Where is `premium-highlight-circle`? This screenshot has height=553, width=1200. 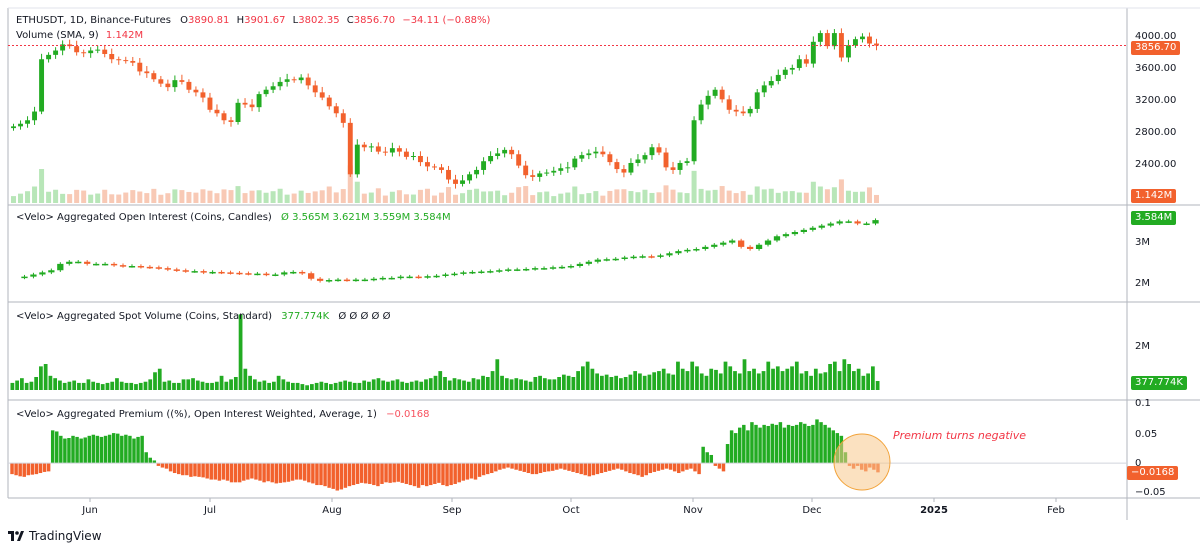 premium-highlight-circle is located at coordinates (862, 462).